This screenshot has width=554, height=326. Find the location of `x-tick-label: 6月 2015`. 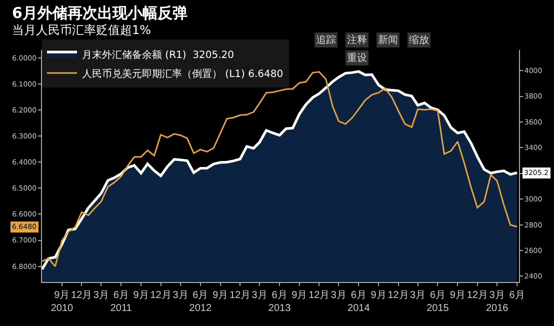

x-tick-label: 6月 2015 is located at coordinates (438, 302).